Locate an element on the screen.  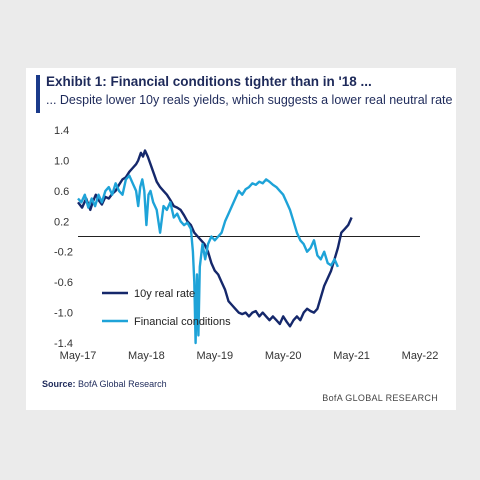
y-tick-label: -1.4 is located at coordinates (63, 344).